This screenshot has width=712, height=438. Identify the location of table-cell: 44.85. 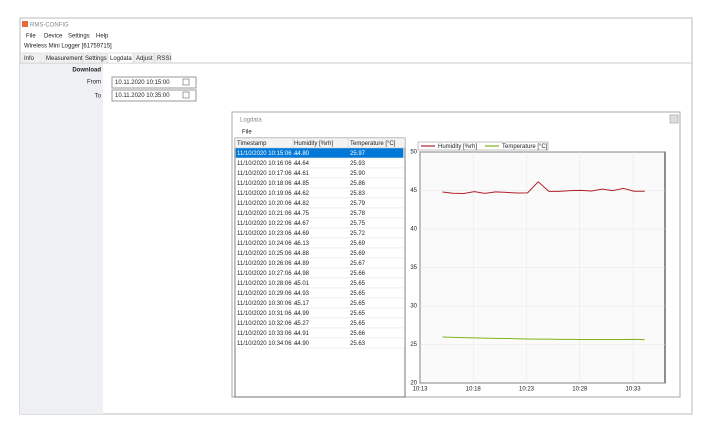
(302, 184).